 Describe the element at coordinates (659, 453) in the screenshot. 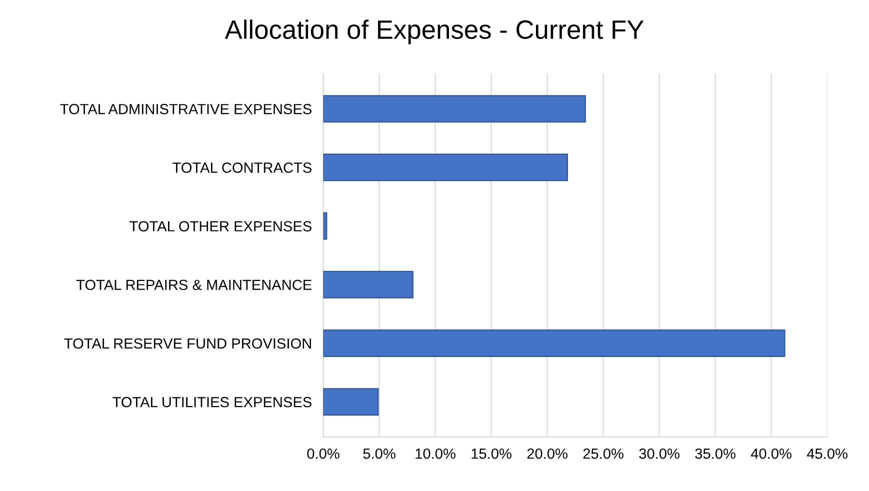

I see `x-tick-label: 30.0%` at that location.